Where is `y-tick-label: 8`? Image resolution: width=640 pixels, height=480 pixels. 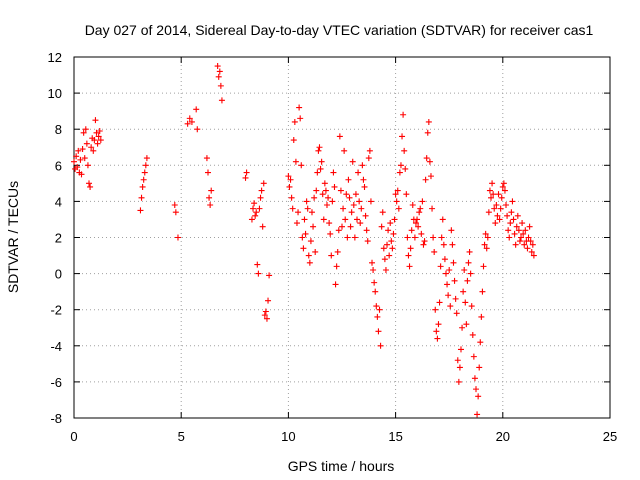
y-tick-label: 8 is located at coordinates (58, 129).